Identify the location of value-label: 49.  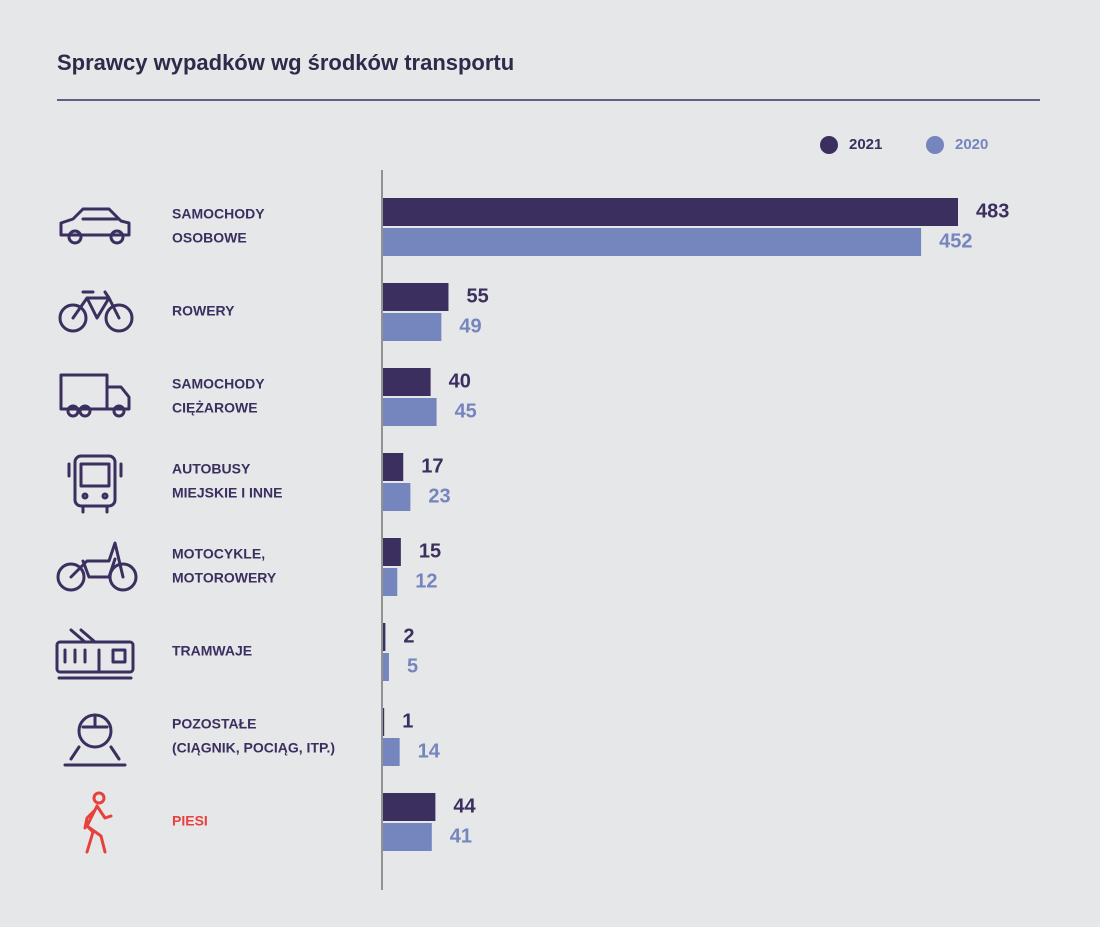
(470, 326).